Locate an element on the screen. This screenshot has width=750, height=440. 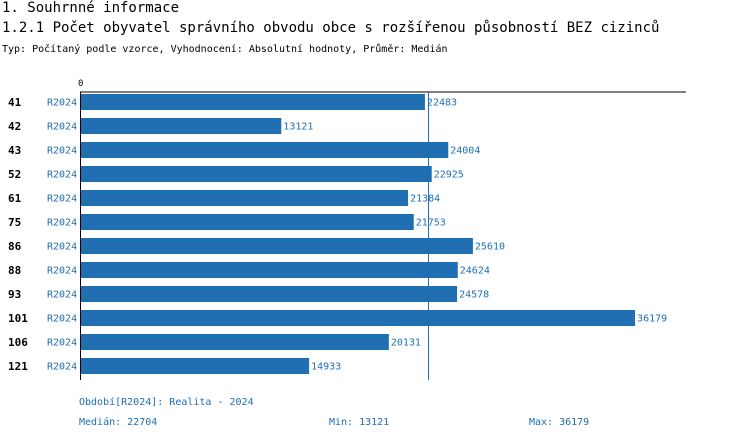
category-label: 43 is located at coordinates (14, 150).